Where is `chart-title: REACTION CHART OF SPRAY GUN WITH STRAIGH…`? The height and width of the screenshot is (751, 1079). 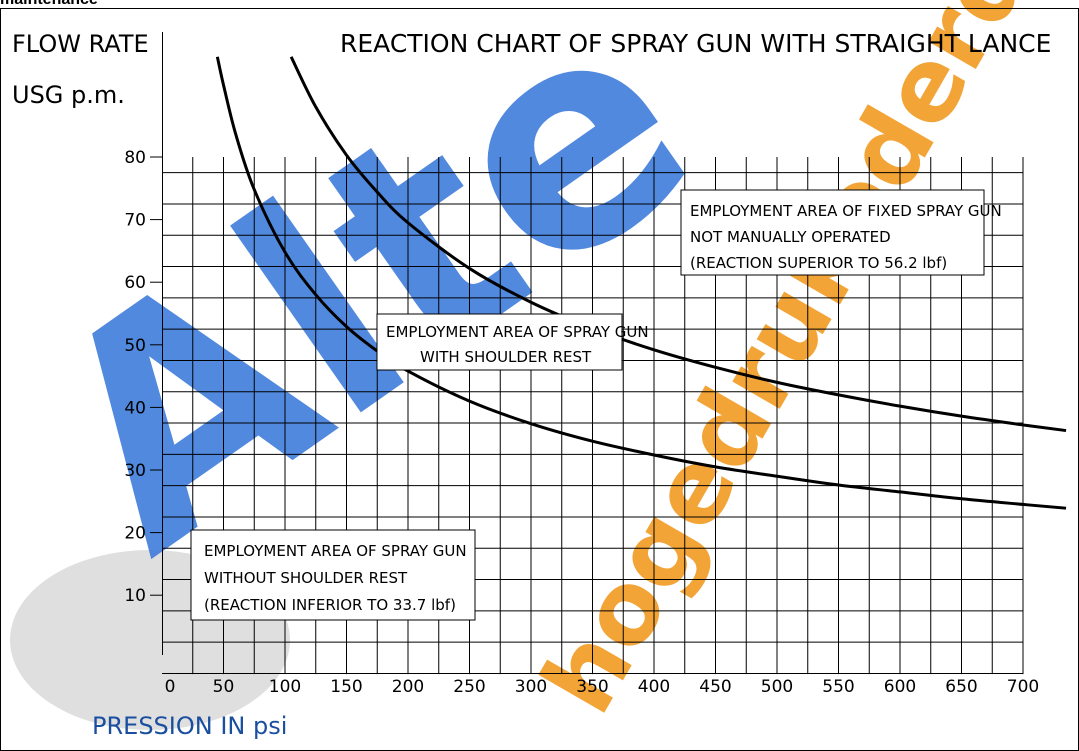 chart-title: REACTION CHART OF SPRAY GUN WITH STRAIGH… is located at coordinates (695, 43).